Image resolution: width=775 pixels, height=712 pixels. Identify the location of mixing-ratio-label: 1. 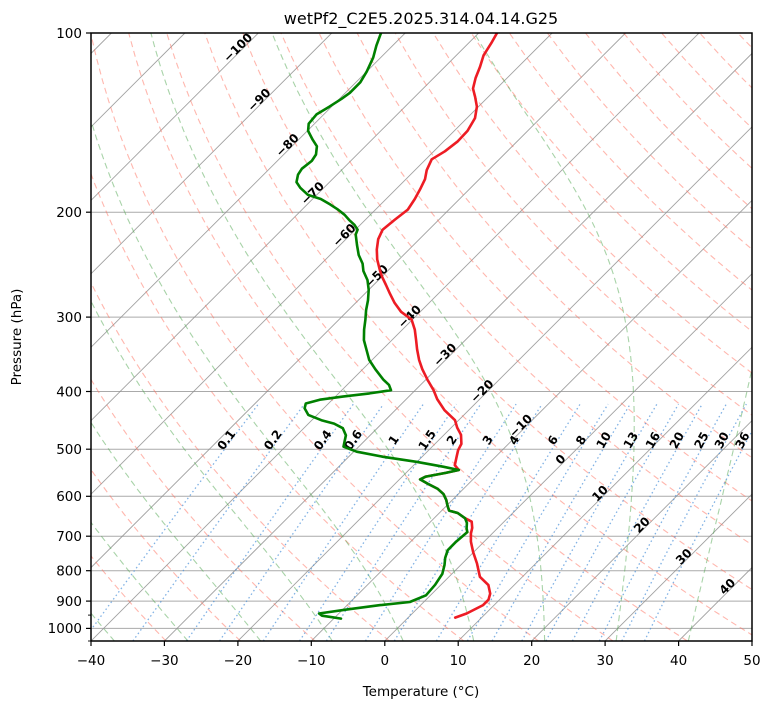
(394, 440).